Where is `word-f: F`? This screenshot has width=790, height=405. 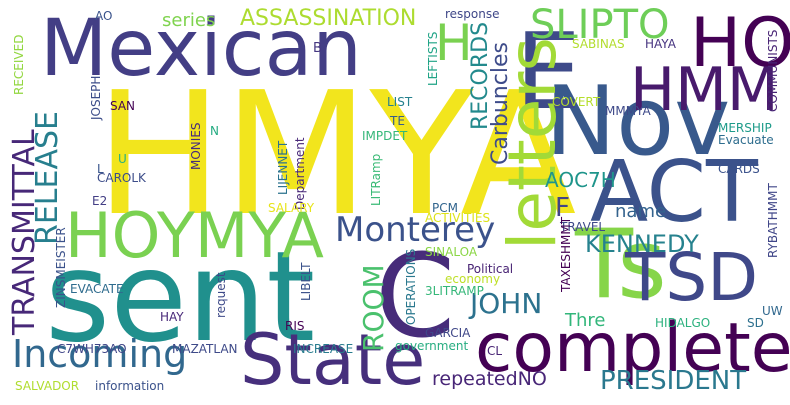 word-f: F is located at coordinates (562, 208).